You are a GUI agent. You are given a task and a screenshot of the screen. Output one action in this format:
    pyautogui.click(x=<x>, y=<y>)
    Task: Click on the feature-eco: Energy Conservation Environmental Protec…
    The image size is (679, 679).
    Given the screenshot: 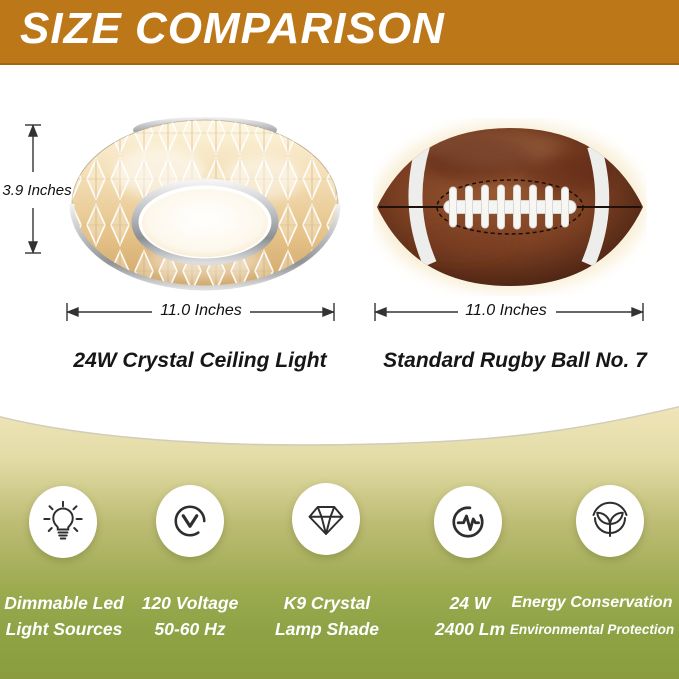 What is the action you would take?
    pyautogui.click(x=592, y=616)
    